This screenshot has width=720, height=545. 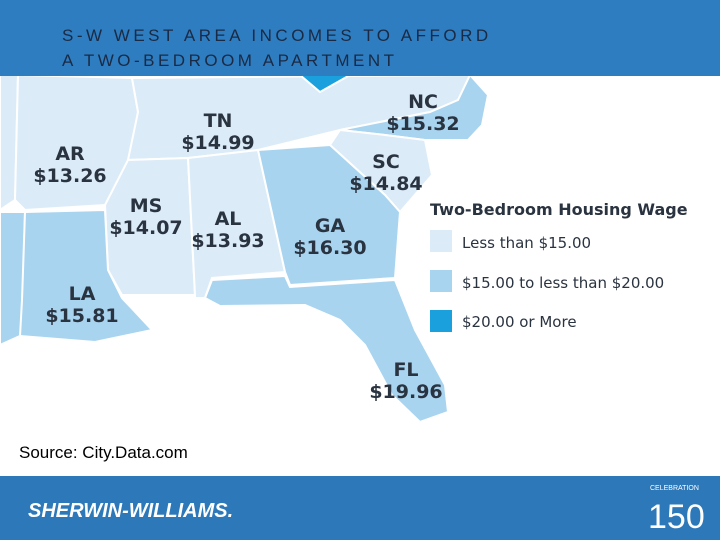 What do you see at coordinates (330, 226) in the screenshot?
I see `state-label: GA` at bounding box center [330, 226].